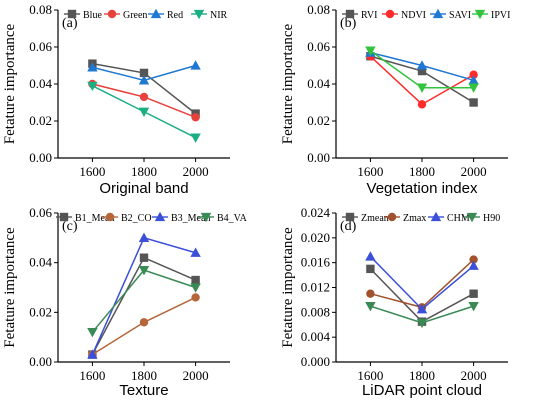 Image resolution: width=550 pixels, height=410 pixels. Describe the element at coordinates (143, 188) in the screenshot. I see `x-axis-label: Original band` at that location.